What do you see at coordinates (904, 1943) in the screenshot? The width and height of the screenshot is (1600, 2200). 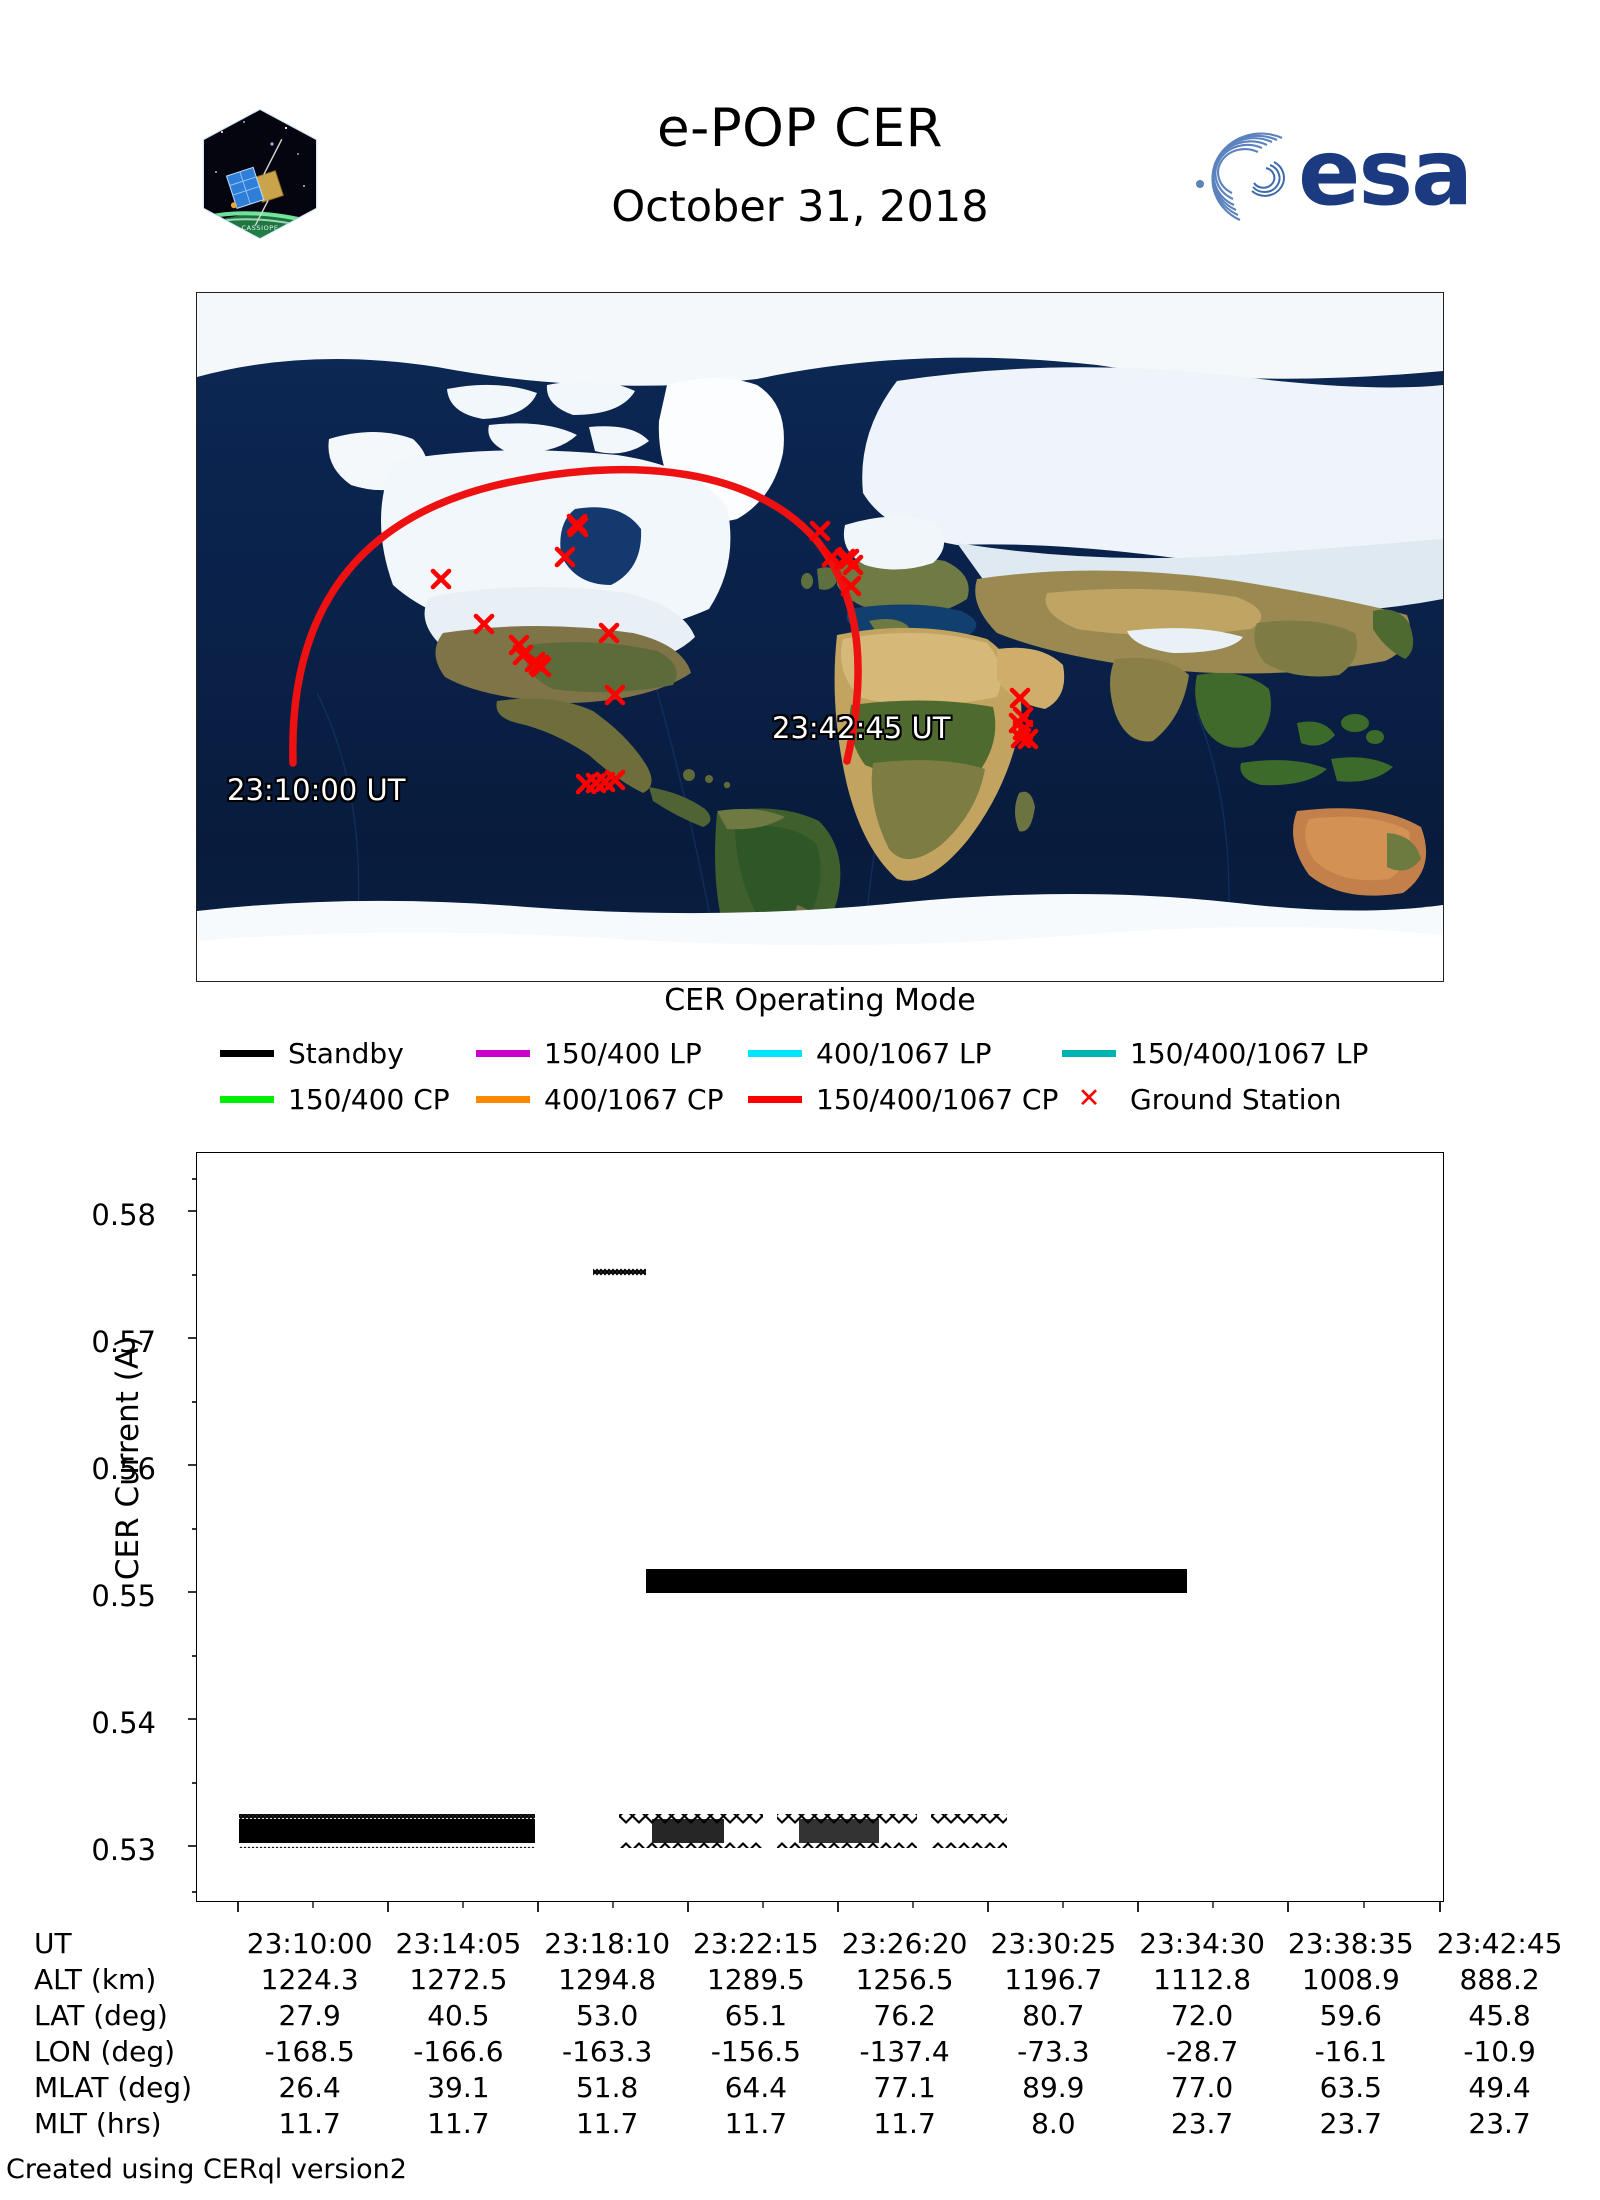 I see `table-cell: 23:26:20` at bounding box center [904, 1943].